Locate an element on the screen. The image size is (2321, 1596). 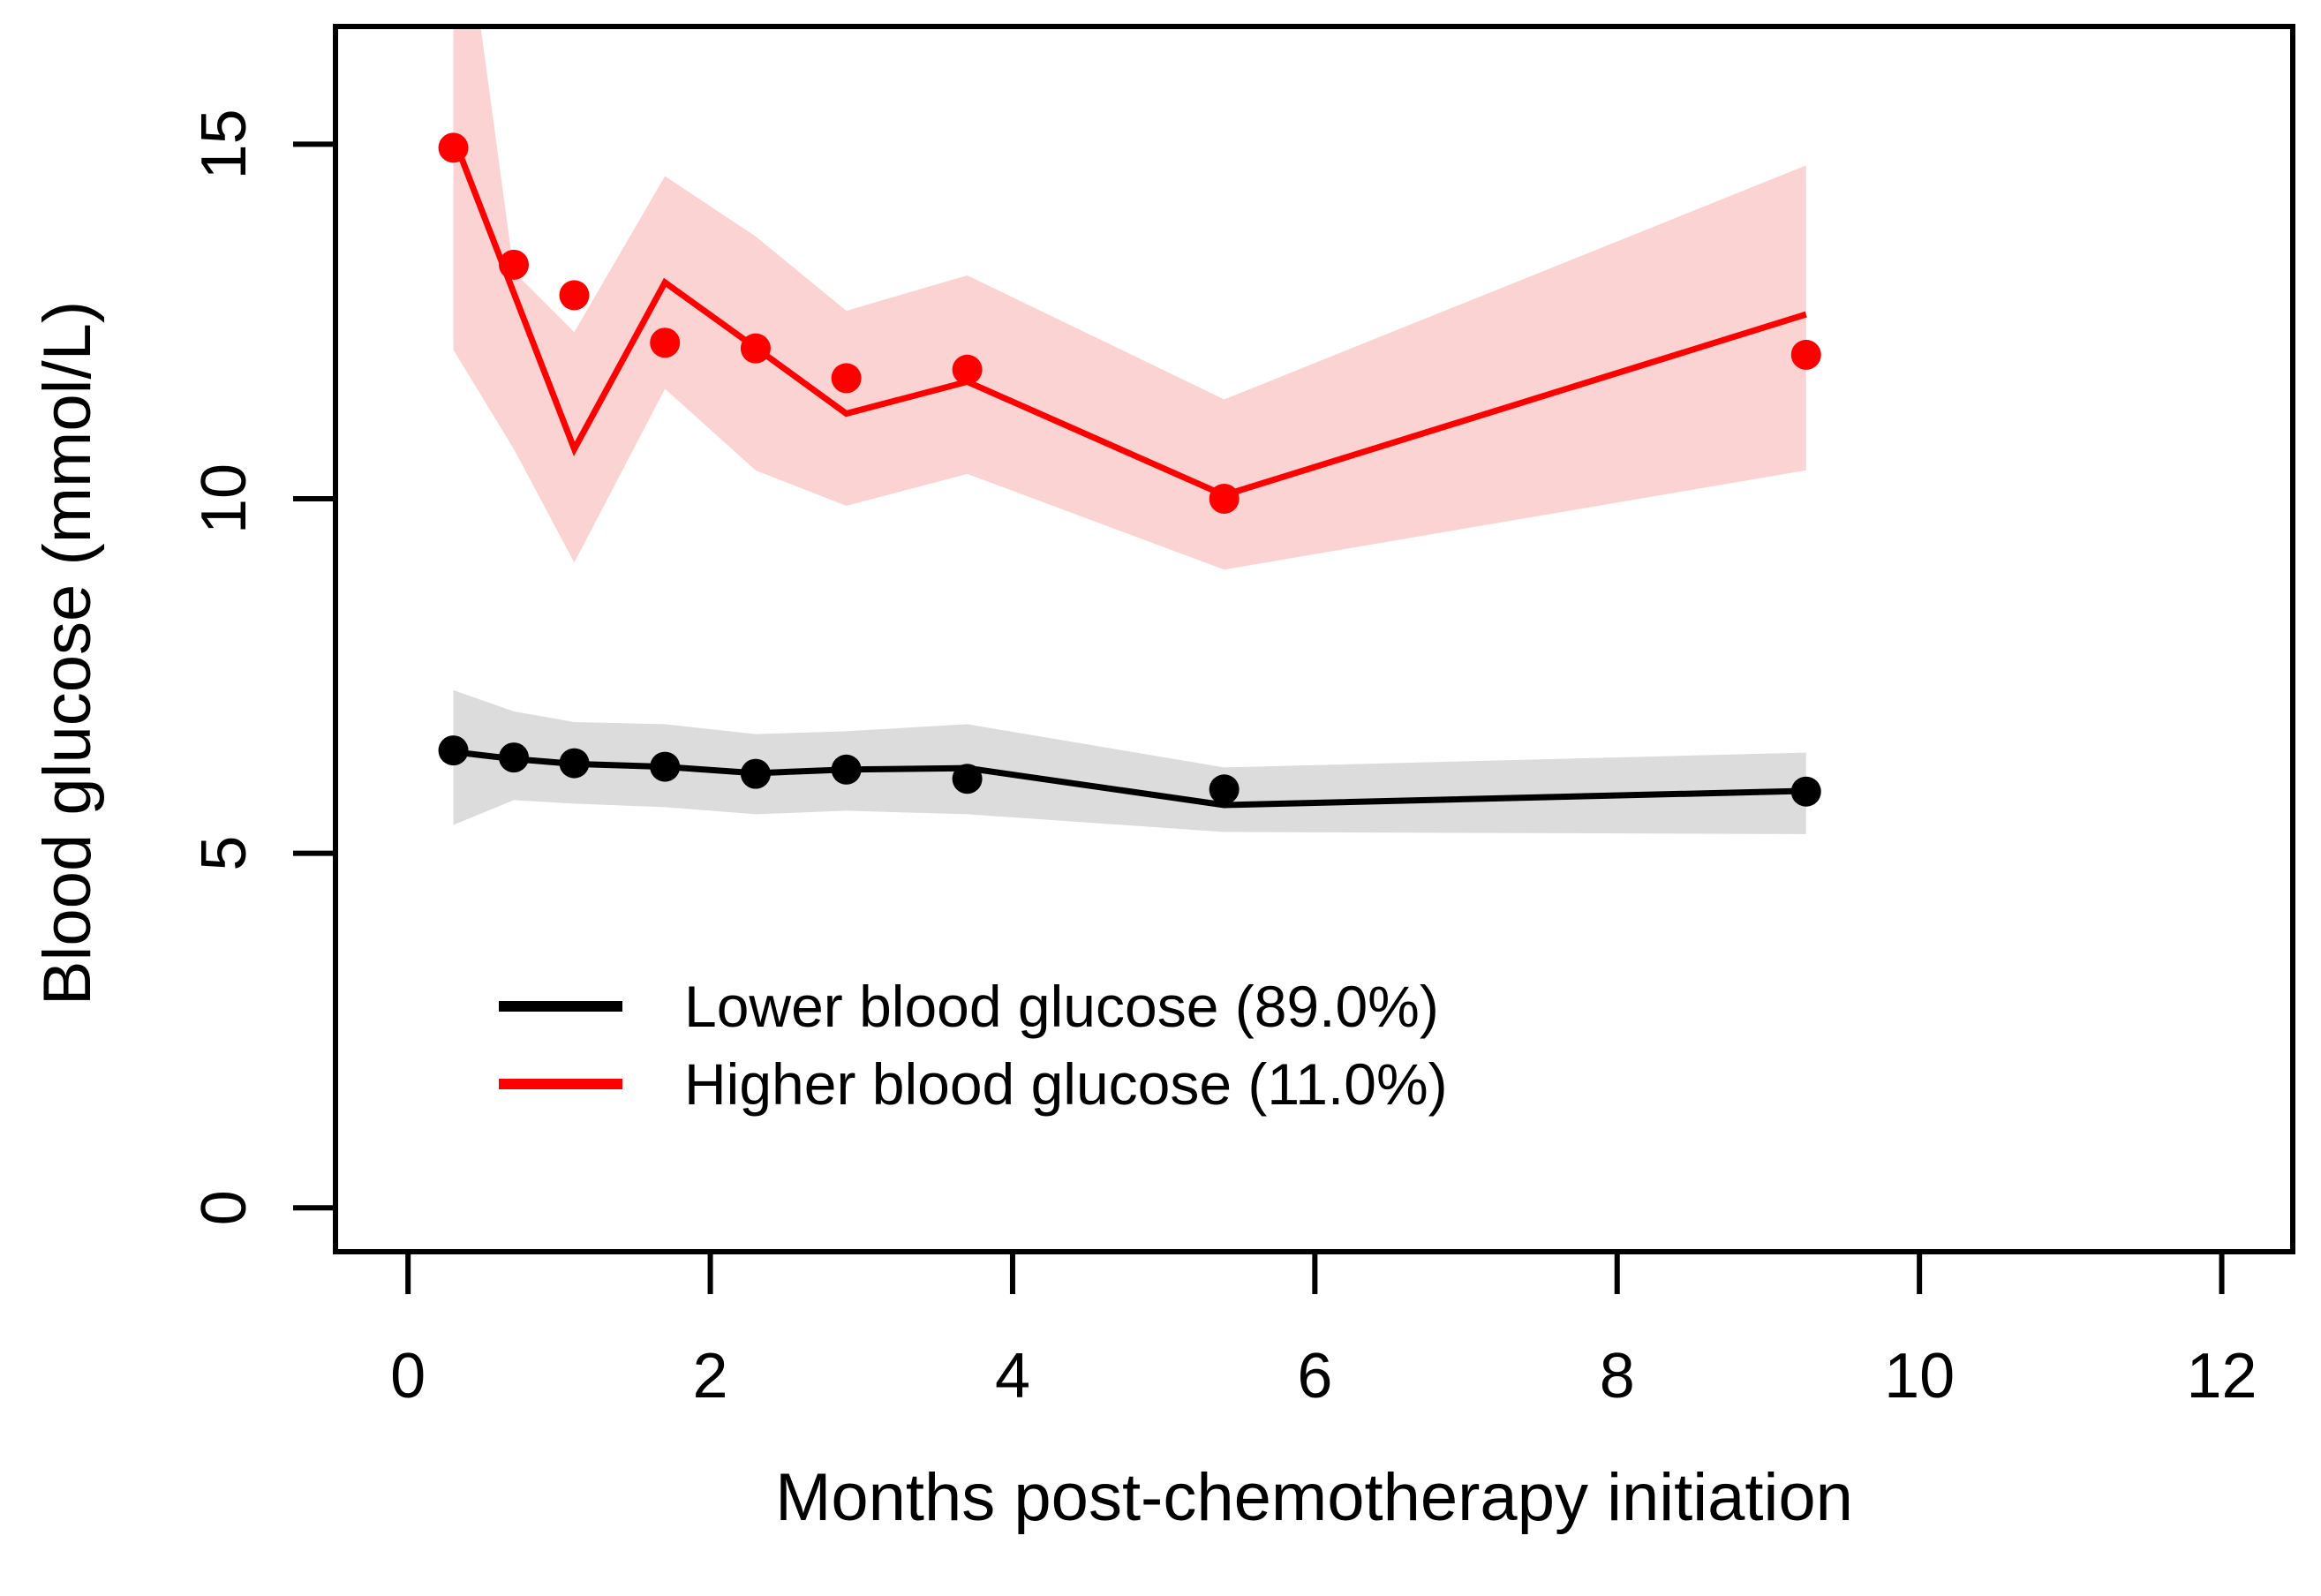
y-tick-label: 15 is located at coordinates (225, 144).